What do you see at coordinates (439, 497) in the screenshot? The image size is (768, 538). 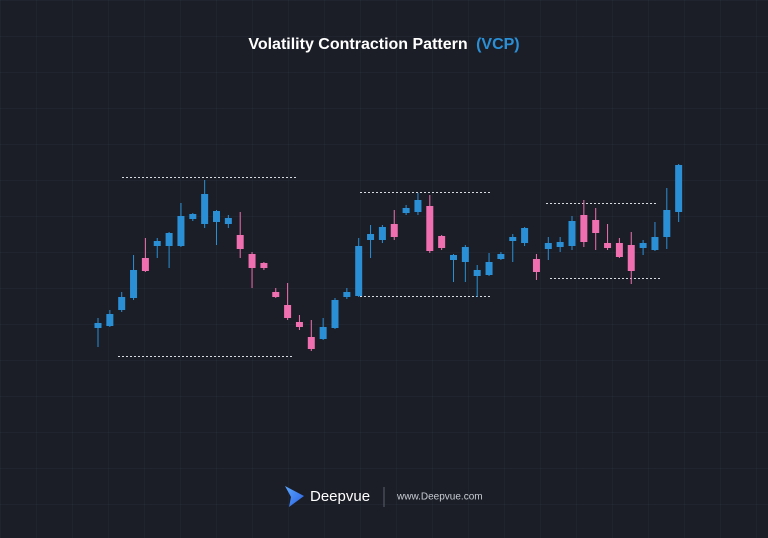 I see `footer-url: www.Deepvue.com` at bounding box center [439, 497].